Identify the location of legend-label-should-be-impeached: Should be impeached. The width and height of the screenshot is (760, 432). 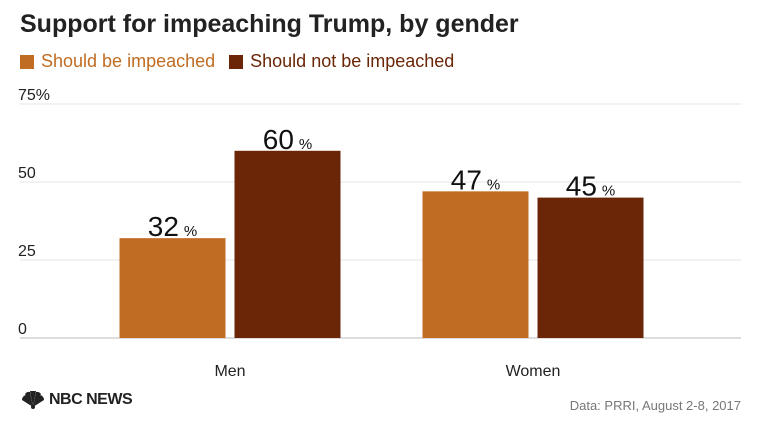
(128, 61).